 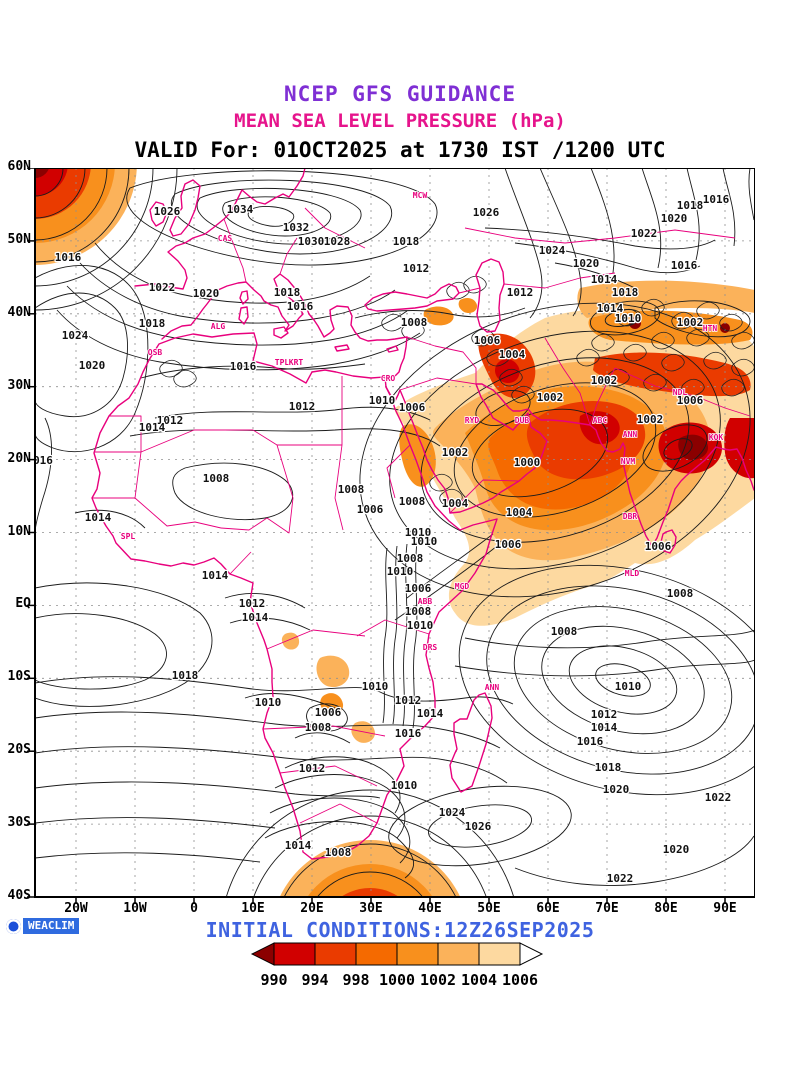 What do you see at coordinates (710, 328) in the screenshot?
I see `station-label: HTN` at bounding box center [710, 328].